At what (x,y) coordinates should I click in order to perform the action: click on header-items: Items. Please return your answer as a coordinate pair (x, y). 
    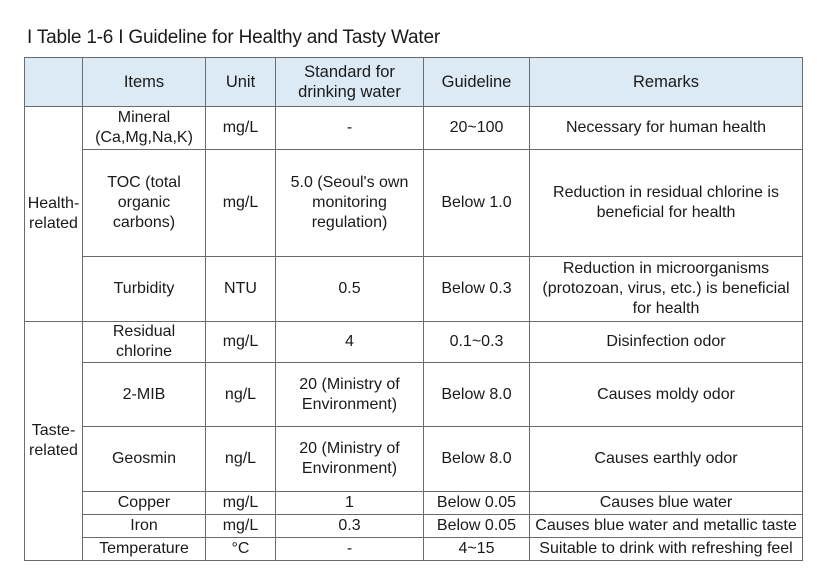
    Looking at the image, I should click on (144, 82).